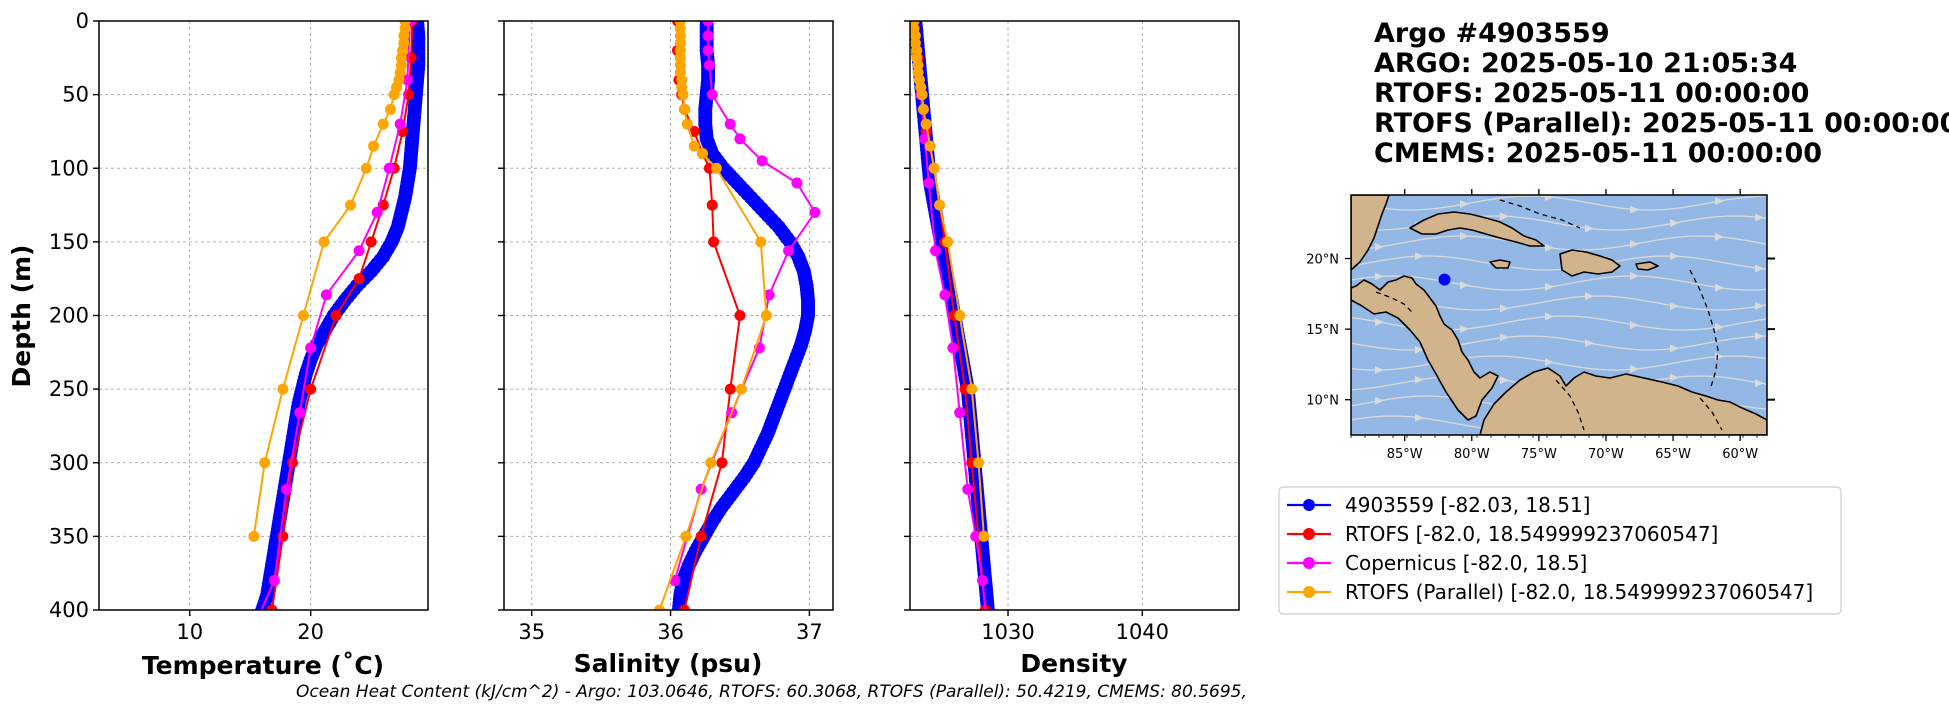 The height and width of the screenshot is (712, 1949). I want to click on map-landmasses, so click(1559, 315).